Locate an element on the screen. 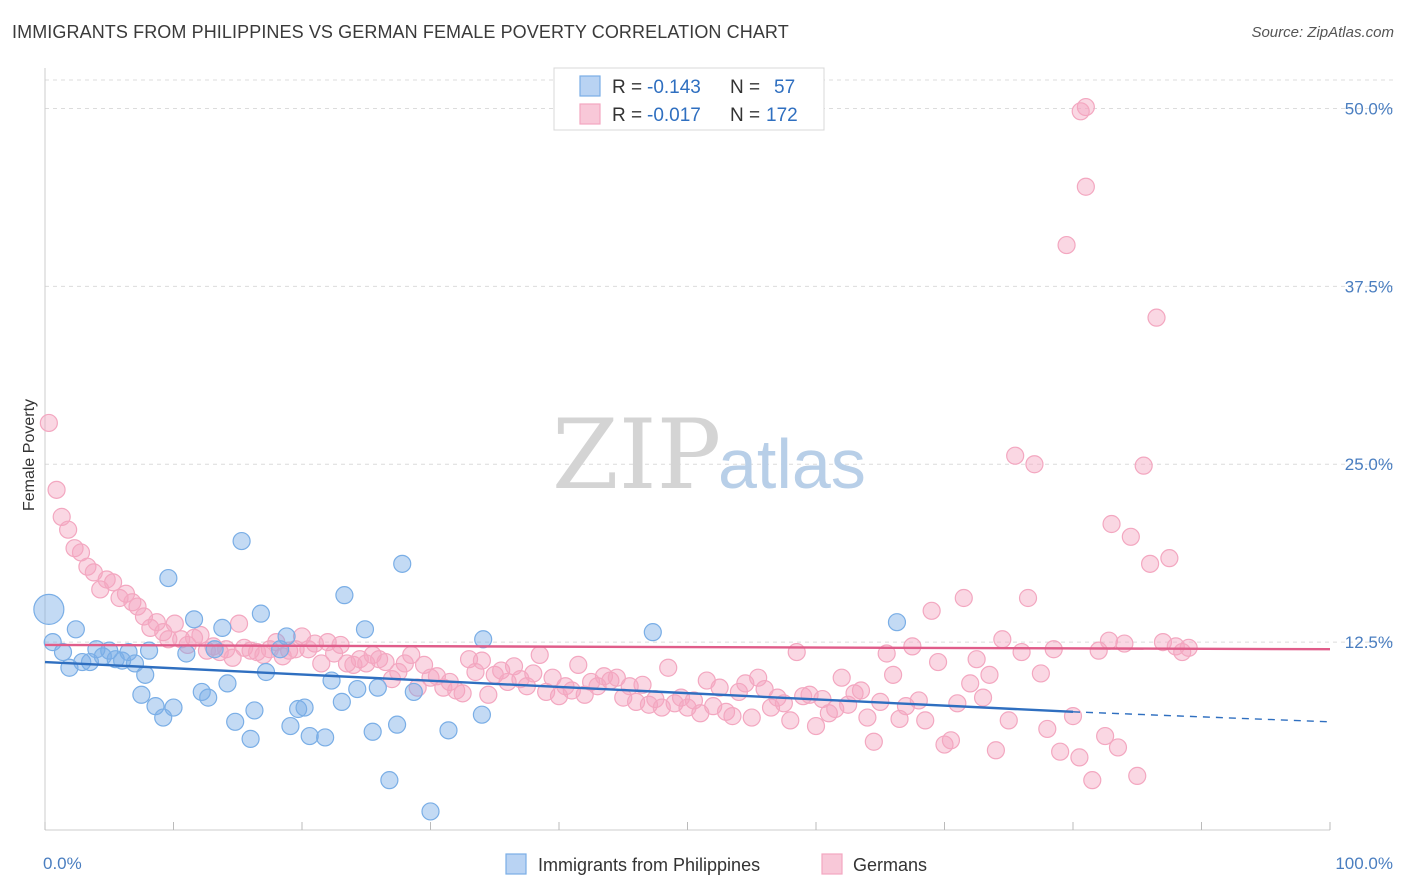 Image resolution: width=1406 pixels, height=892 pixels. watermark-atlas: atlas is located at coordinates (792, 464).